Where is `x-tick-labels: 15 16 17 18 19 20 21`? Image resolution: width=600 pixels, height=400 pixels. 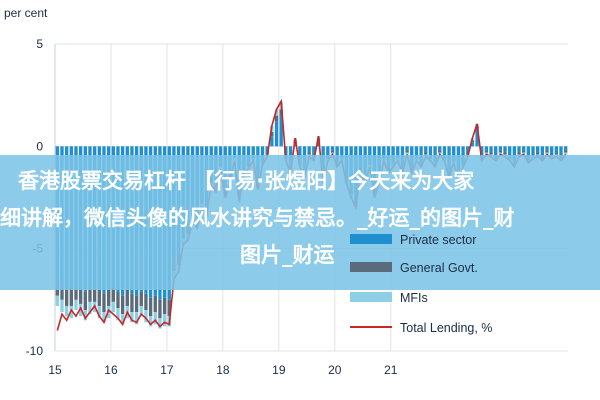 x-tick-labels: 15 16 17 18 19 20 21 is located at coordinates (222, 370).